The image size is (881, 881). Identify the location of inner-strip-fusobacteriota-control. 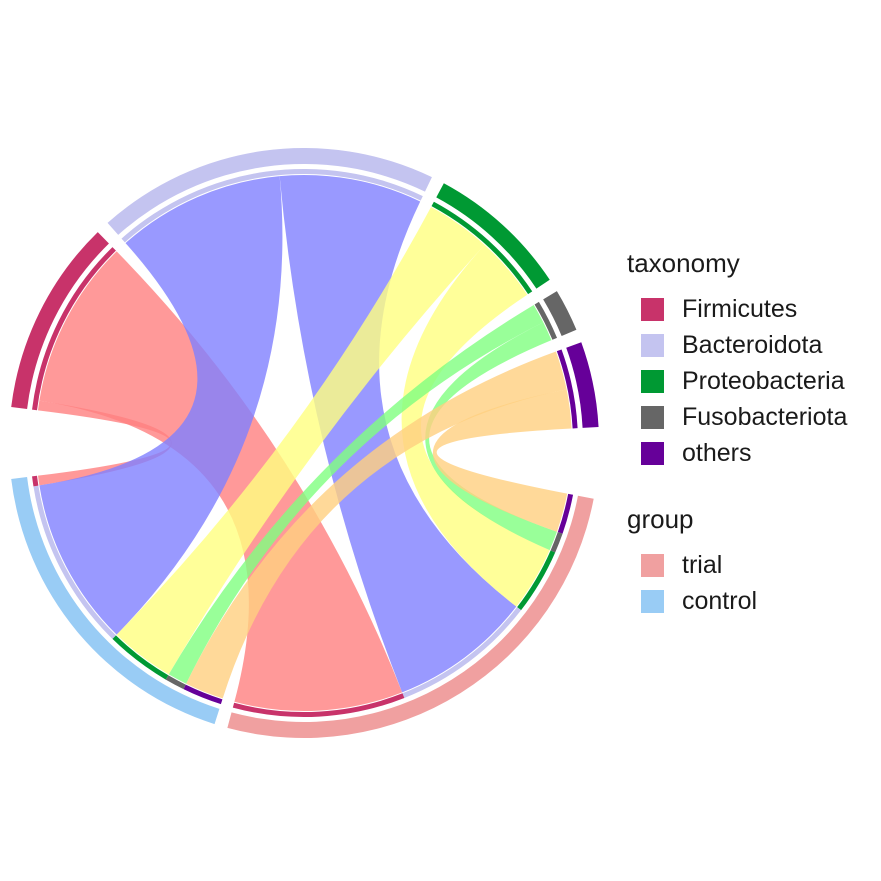
(175, 682).